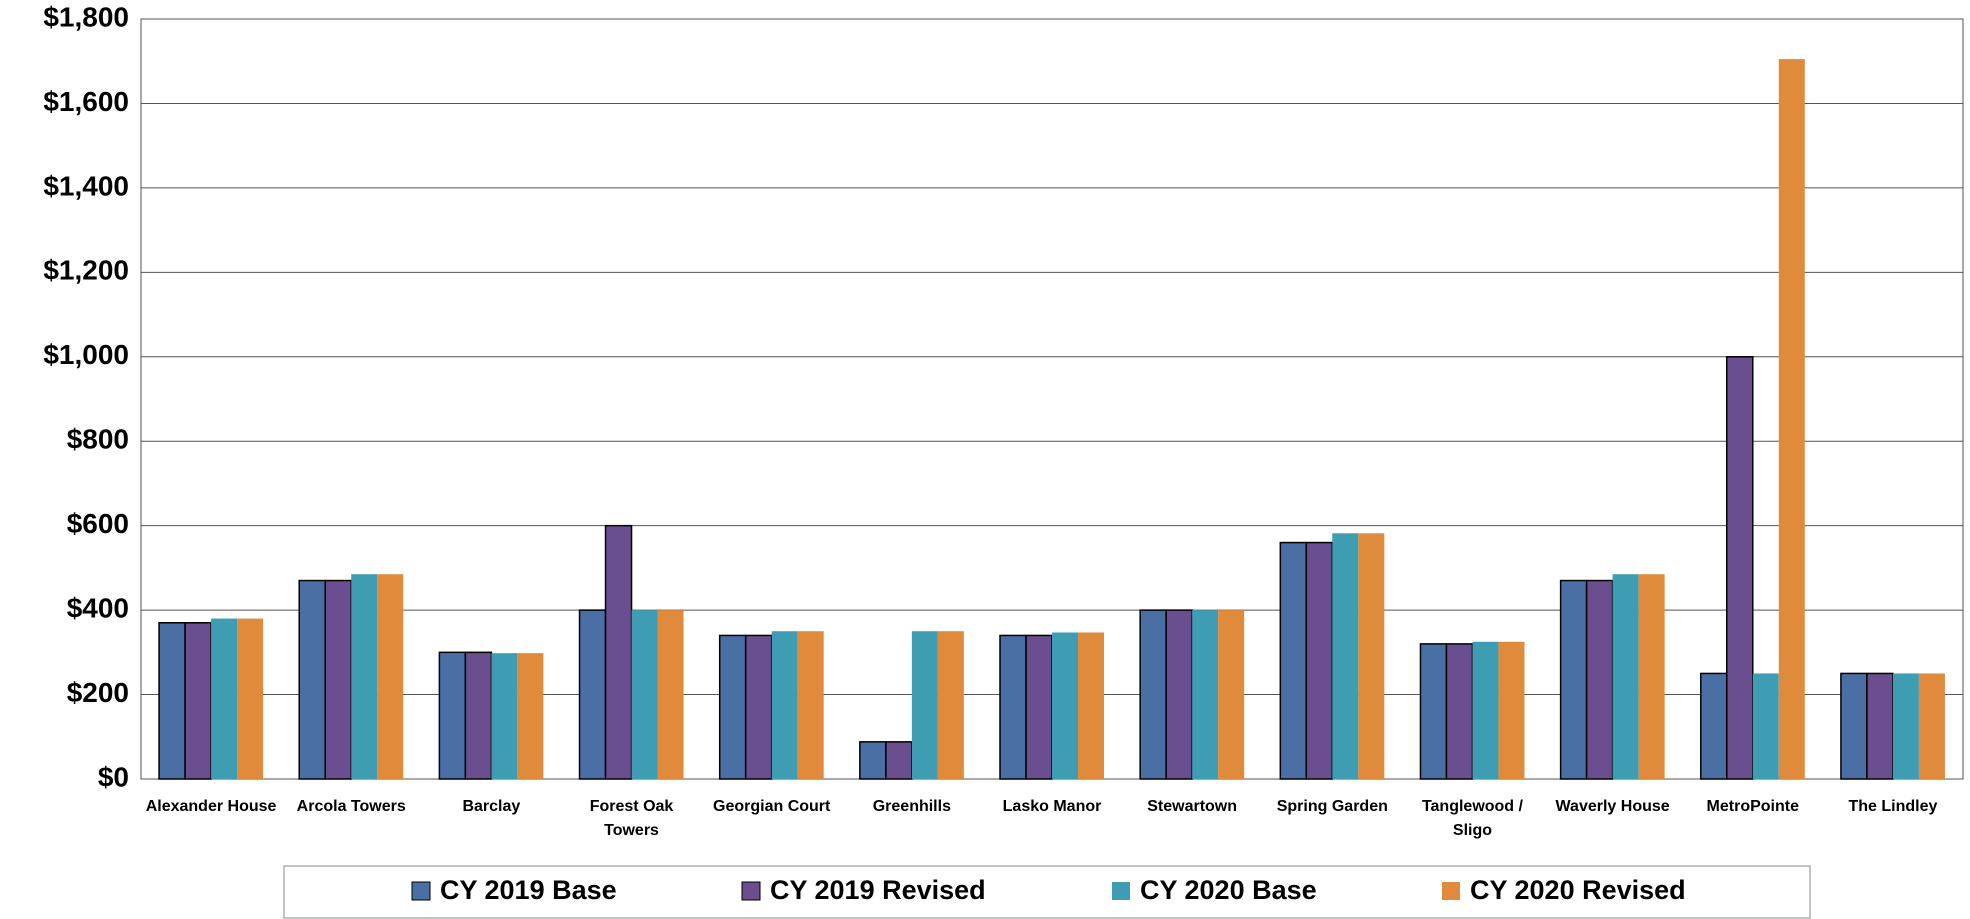 Image resolution: width=1970 pixels, height=919 pixels. What do you see at coordinates (1332, 806) in the screenshot?
I see `x-tick-label: Spring Garden` at bounding box center [1332, 806].